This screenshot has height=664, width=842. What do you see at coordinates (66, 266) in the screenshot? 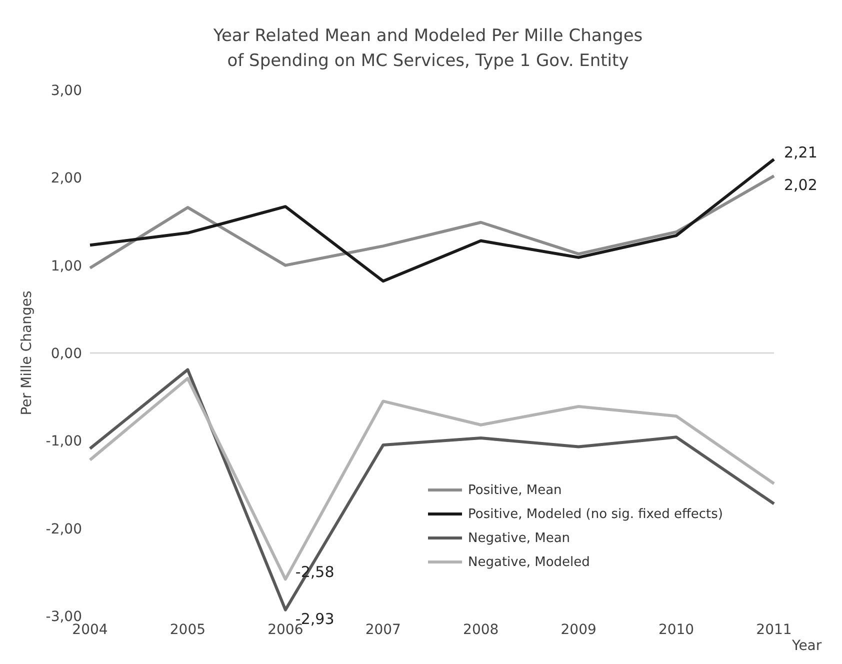
I see `y-tick-label: 1,00` at bounding box center [66, 266].